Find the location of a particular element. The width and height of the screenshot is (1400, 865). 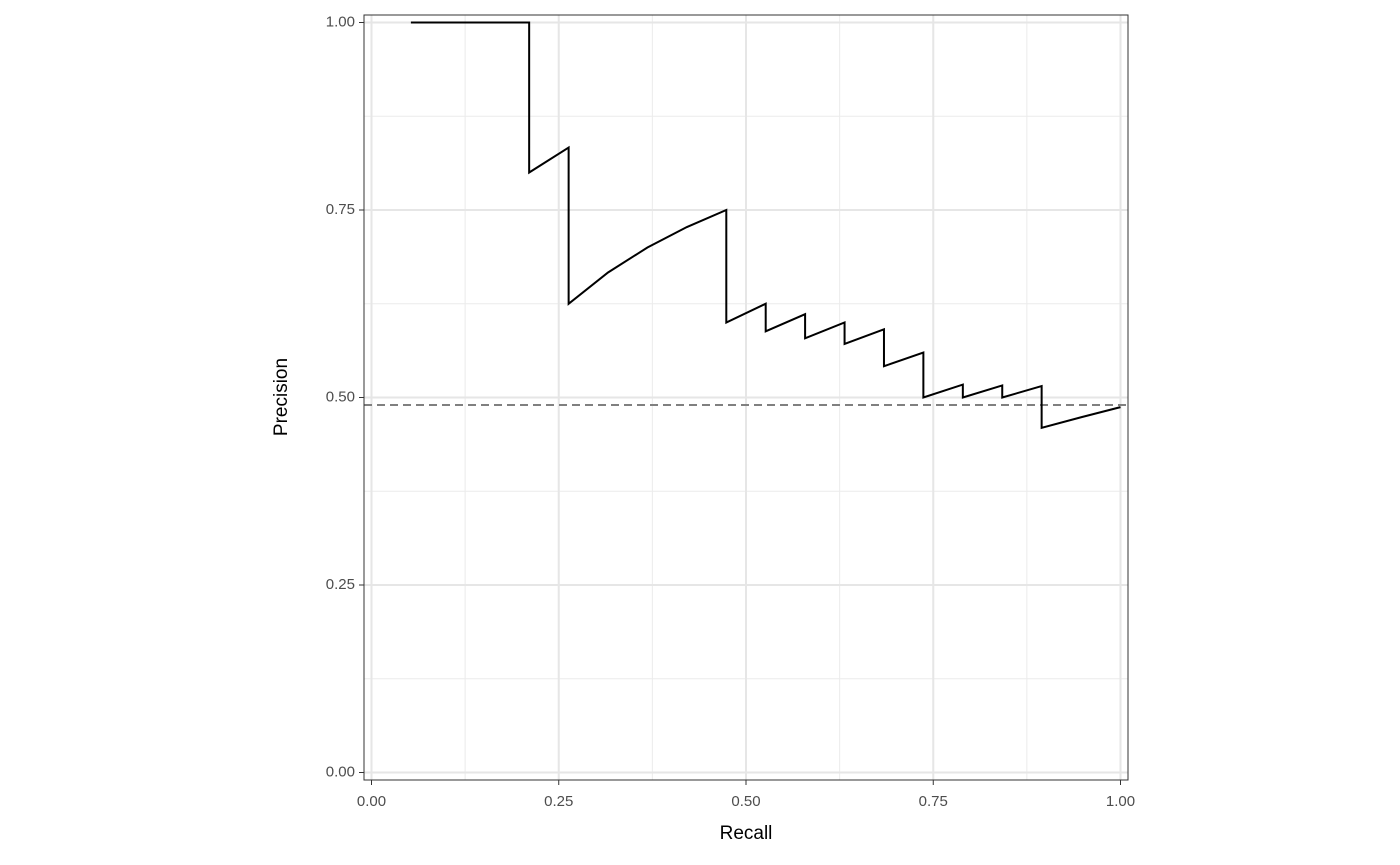

x-tick-label: 1.00 is located at coordinates (1120, 801).